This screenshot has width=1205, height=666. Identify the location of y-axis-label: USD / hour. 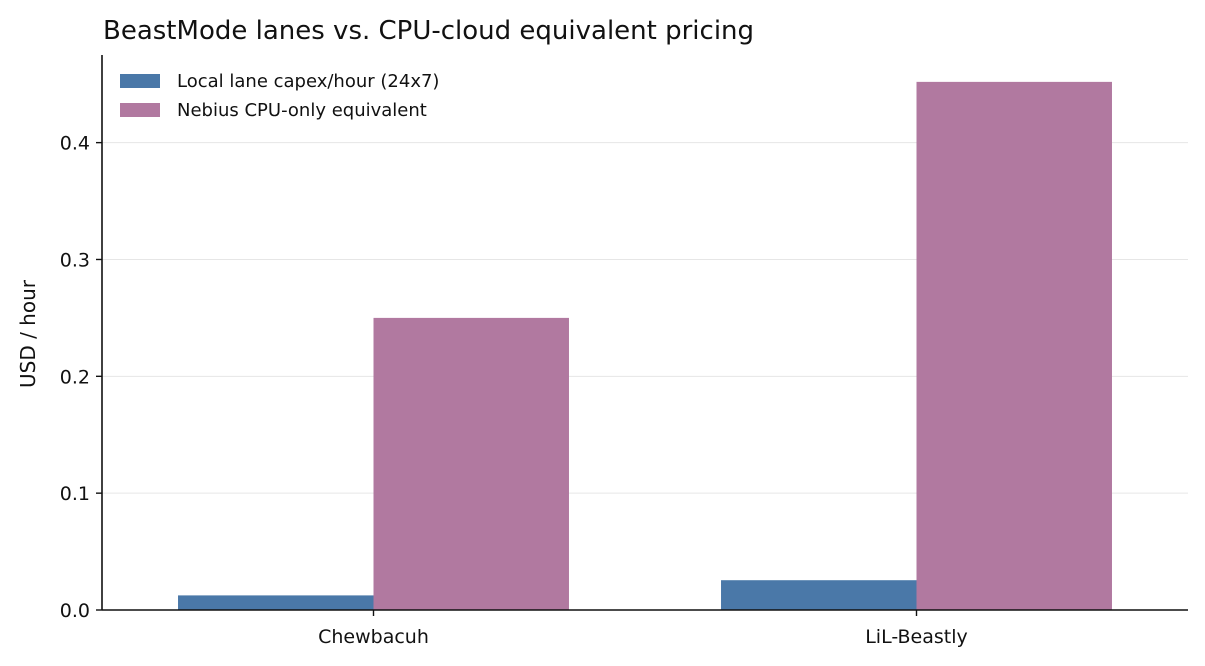
(28, 333).